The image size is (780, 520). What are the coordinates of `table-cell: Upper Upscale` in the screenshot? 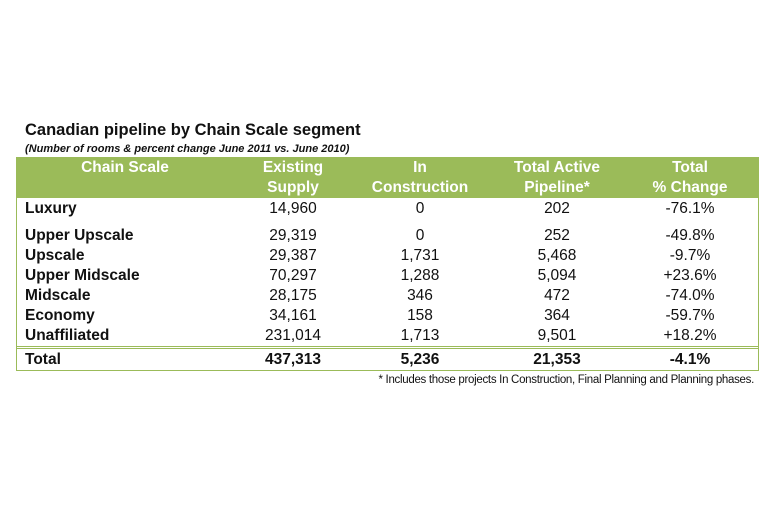 It's located at (79, 235).